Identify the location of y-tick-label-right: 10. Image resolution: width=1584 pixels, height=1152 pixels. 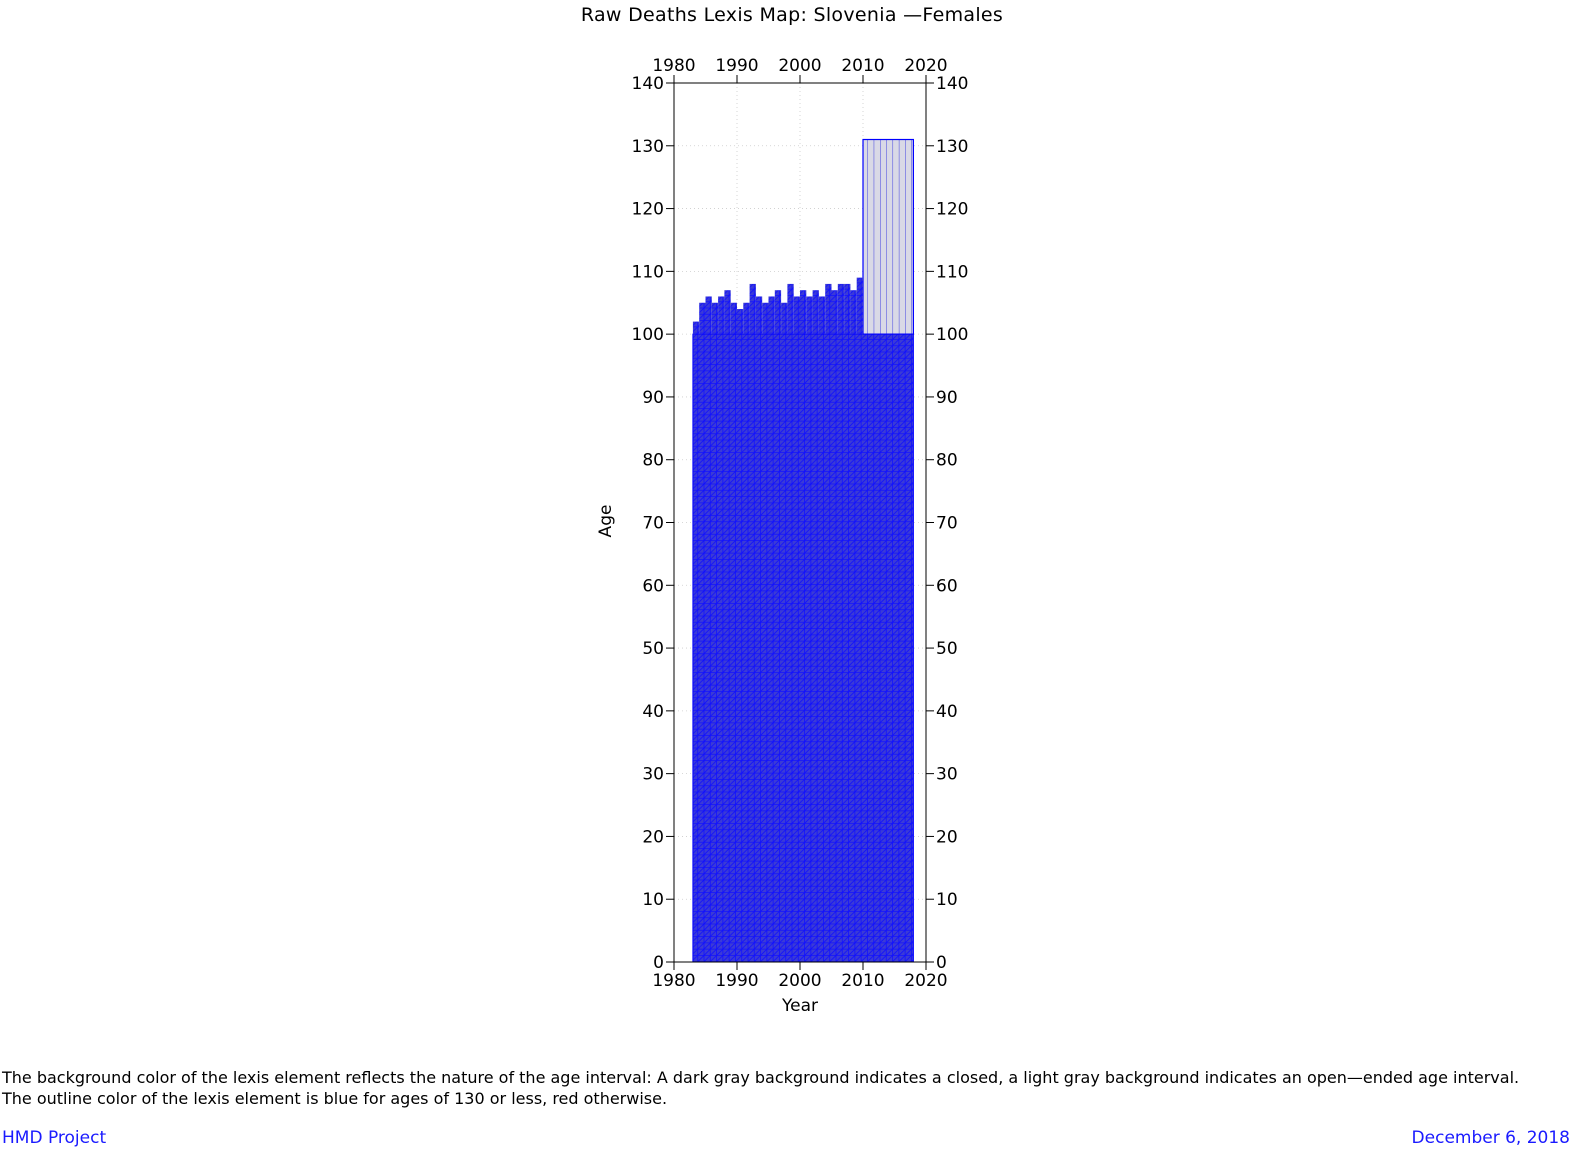
(947, 900).